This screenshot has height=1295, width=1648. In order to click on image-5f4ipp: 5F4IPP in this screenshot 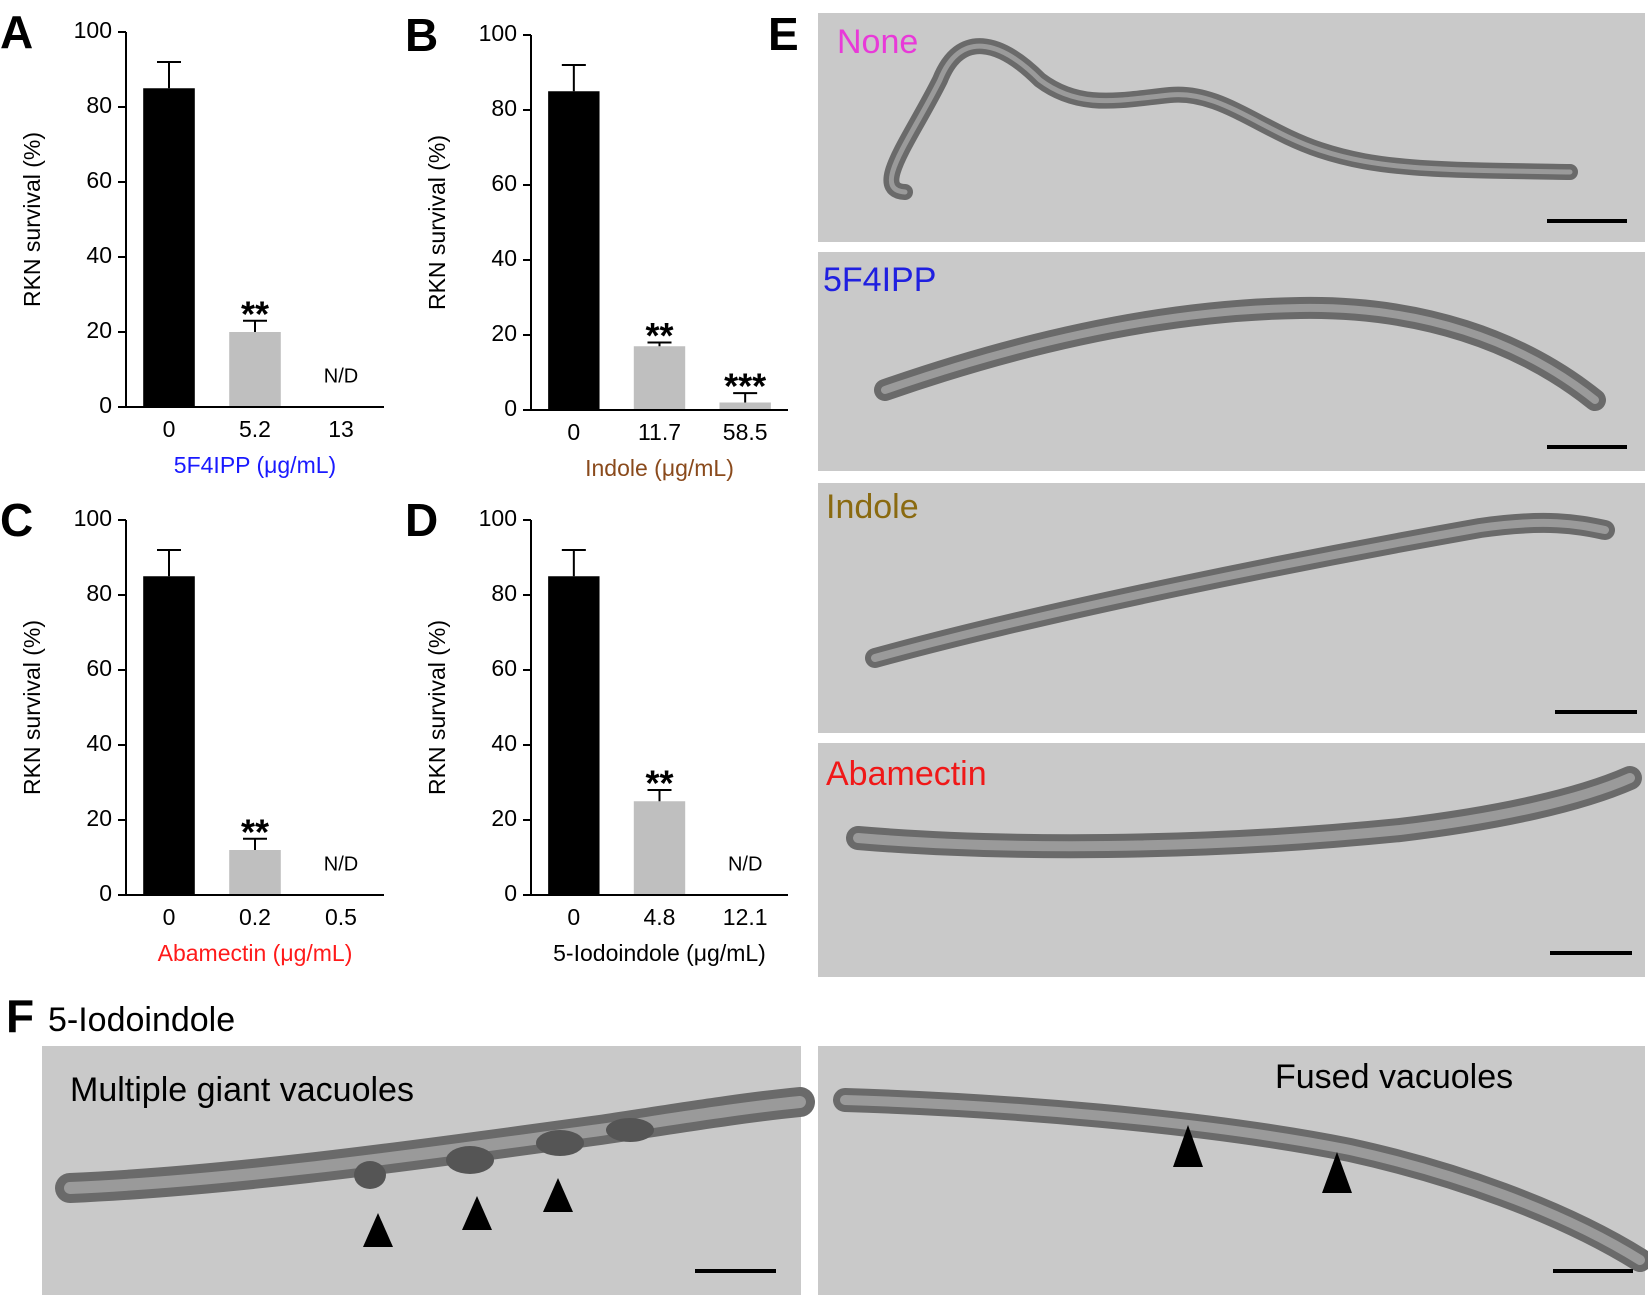, I will do `click(1231, 361)`.